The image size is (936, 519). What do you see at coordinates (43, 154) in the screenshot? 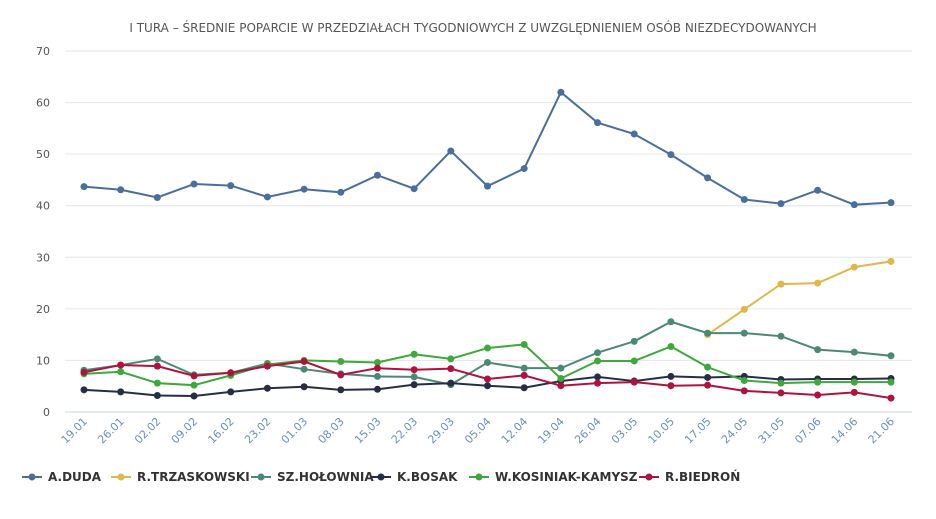
I see `y-tick-label: 50` at bounding box center [43, 154].